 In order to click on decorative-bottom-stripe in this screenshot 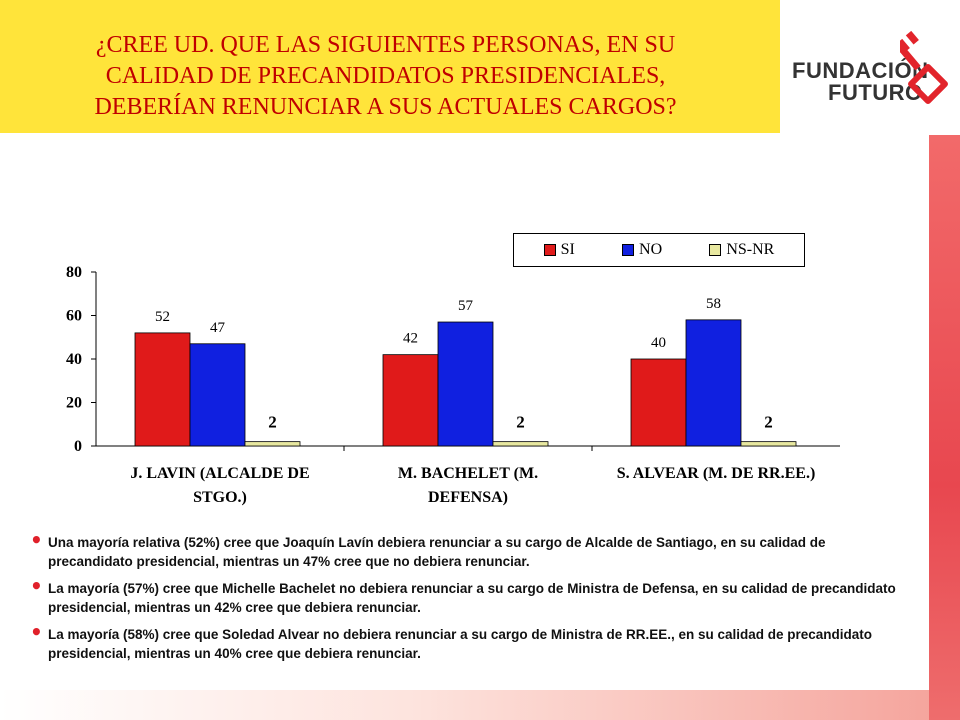, I will do `click(464, 705)`.